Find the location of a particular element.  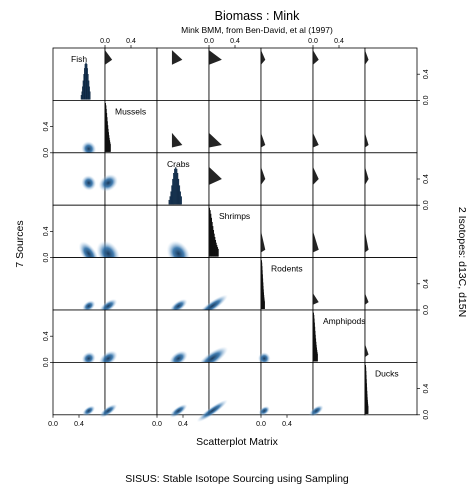

matrix-cell: Crabs is located at coordinates (183, 179).